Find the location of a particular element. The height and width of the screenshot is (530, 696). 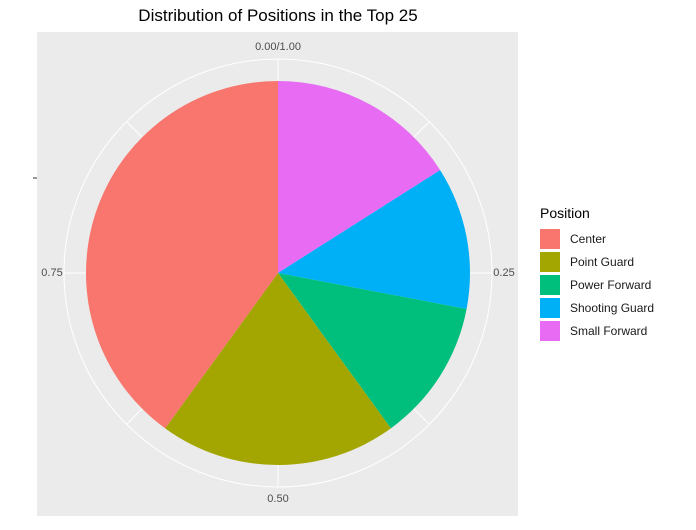

legend-item: Center is located at coordinates (597, 238).